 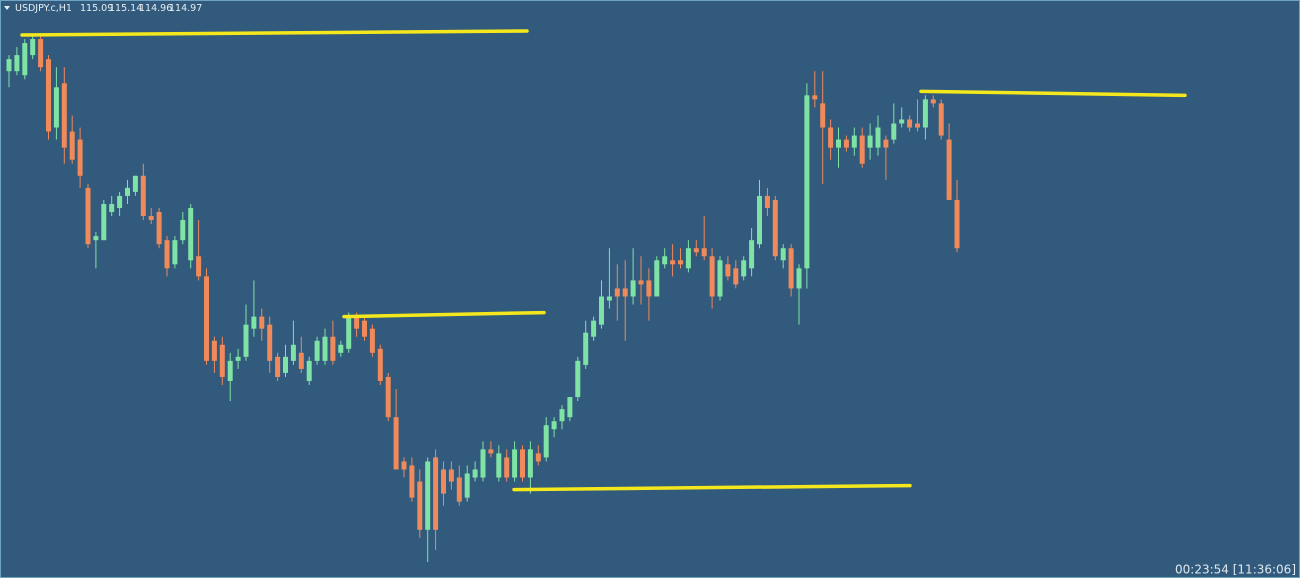 I want to click on ohlc-low: 114.96, so click(x=155, y=8).